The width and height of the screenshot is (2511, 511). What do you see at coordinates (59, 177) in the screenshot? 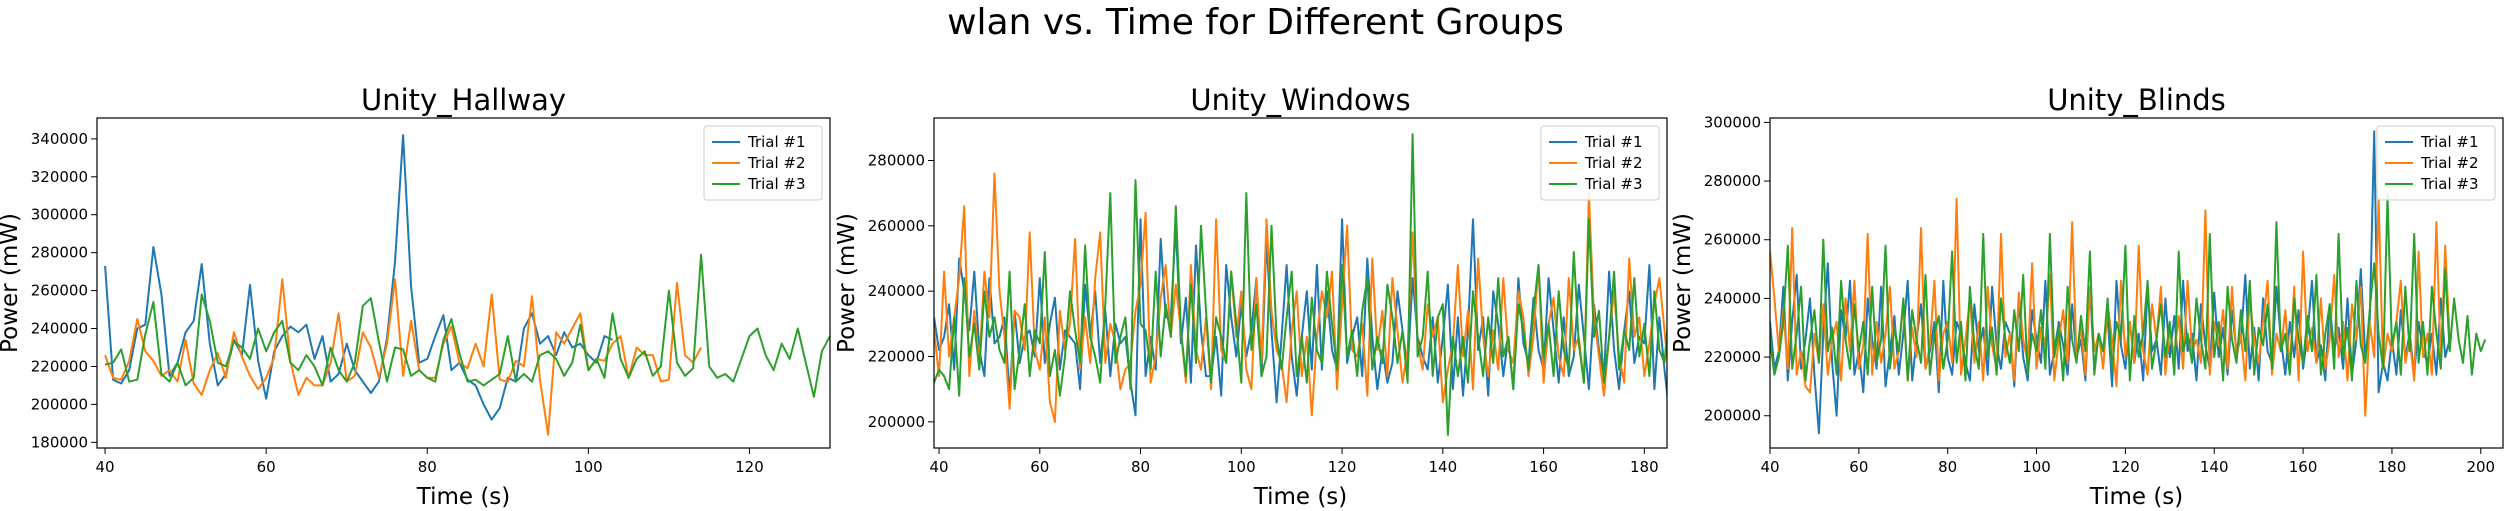
I see `y-tick-label: 320000` at bounding box center [59, 177].